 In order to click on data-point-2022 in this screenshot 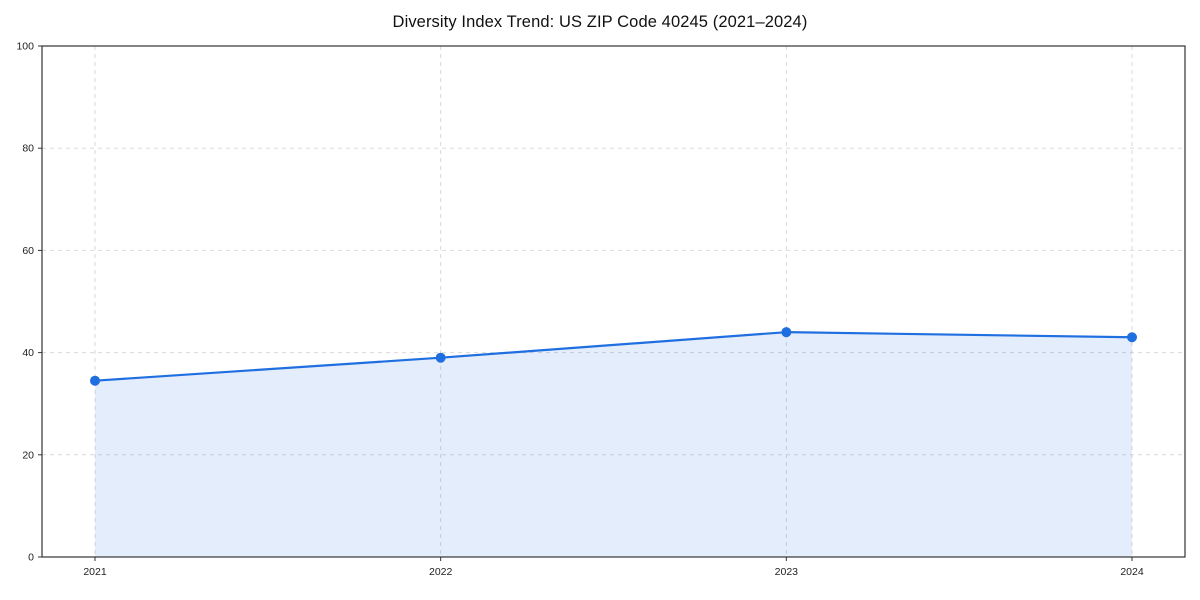, I will do `click(440, 357)`.